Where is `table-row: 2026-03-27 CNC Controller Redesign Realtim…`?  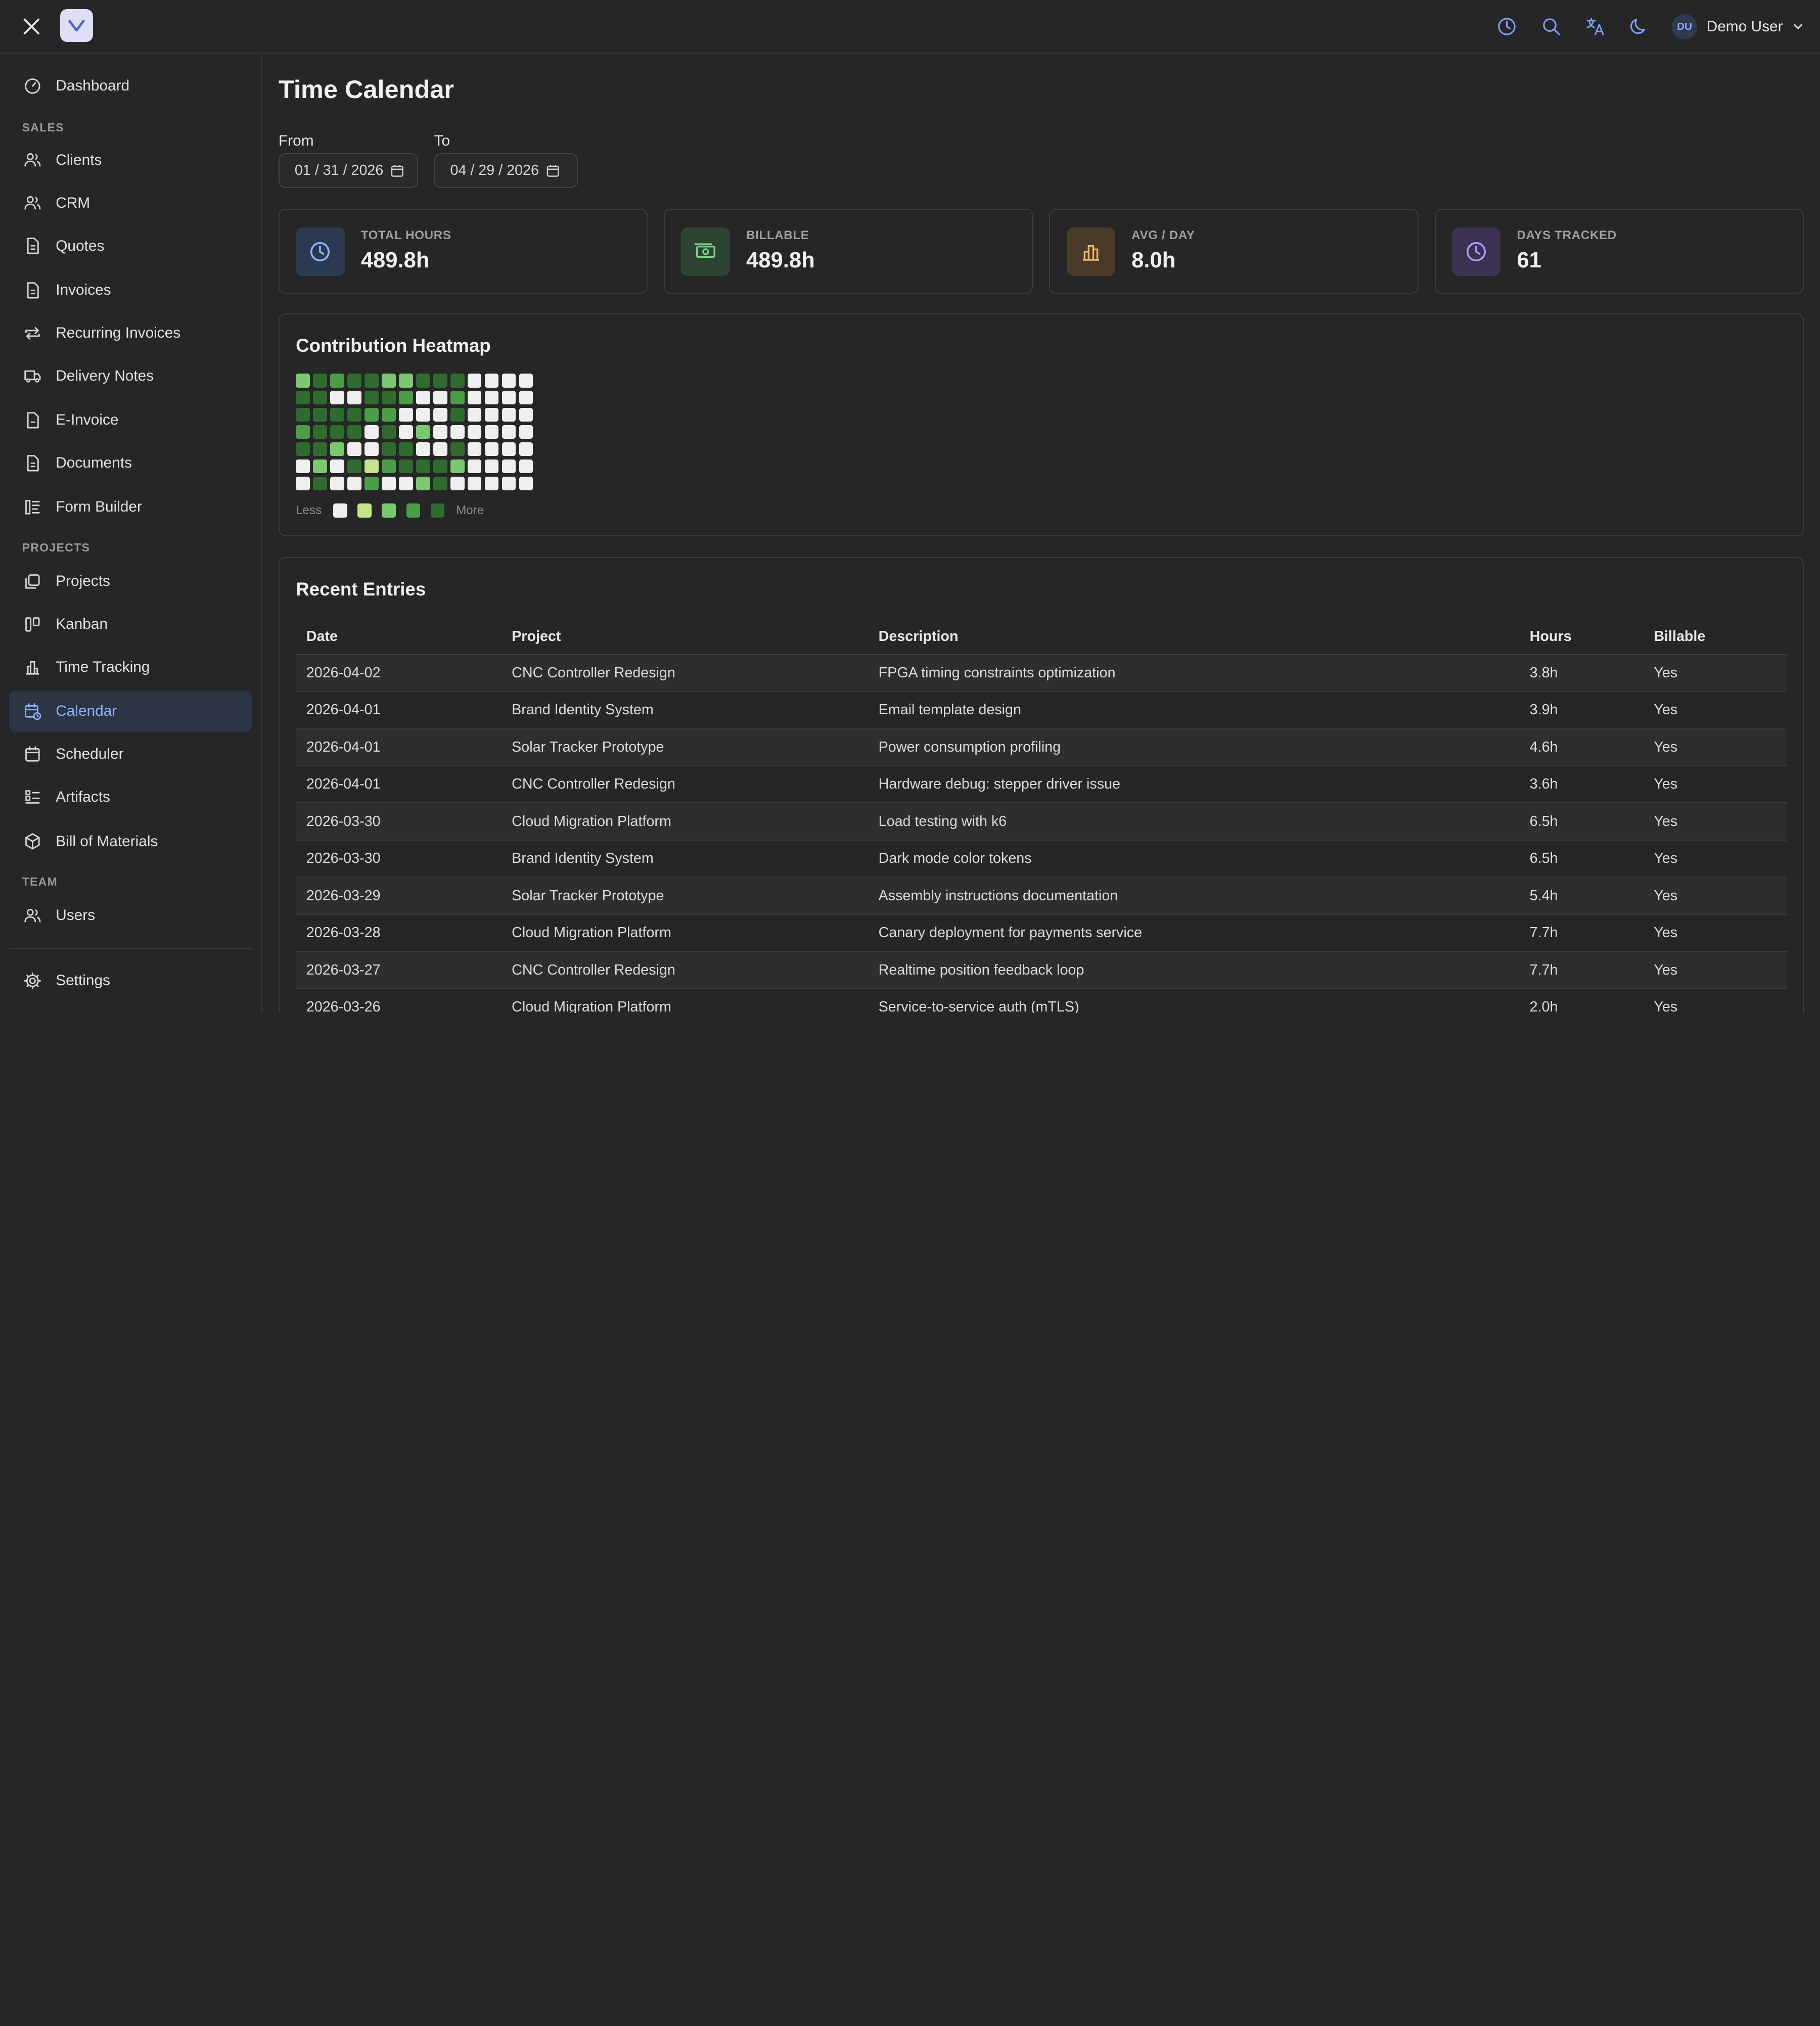
table-row: 2026-03-27 CNC Controller Redesign Realtim… is located at coordinates (1042, 970).